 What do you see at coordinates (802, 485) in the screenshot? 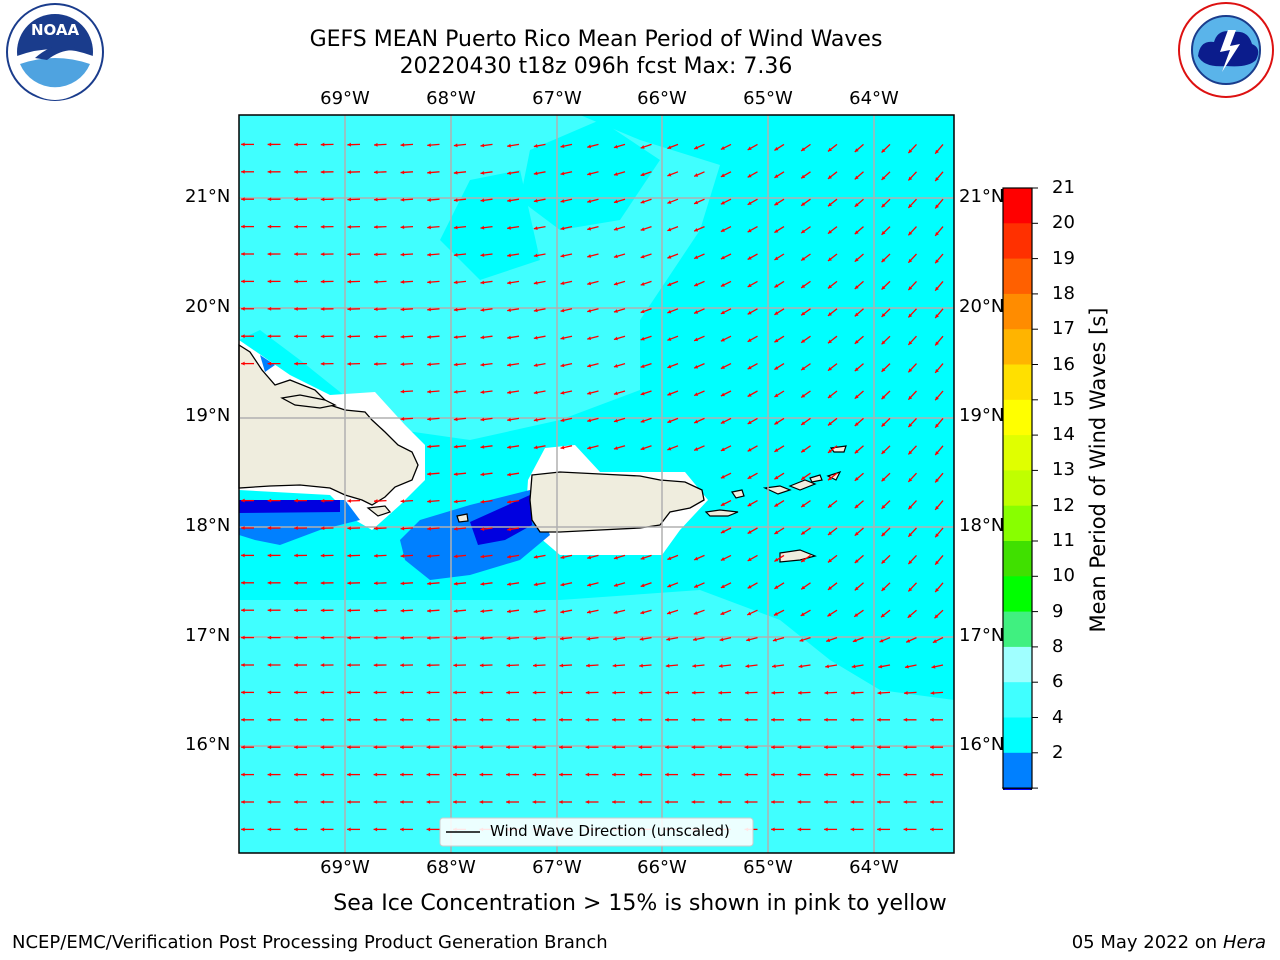
I see `land-tortola` at bounding box center [802, 485].